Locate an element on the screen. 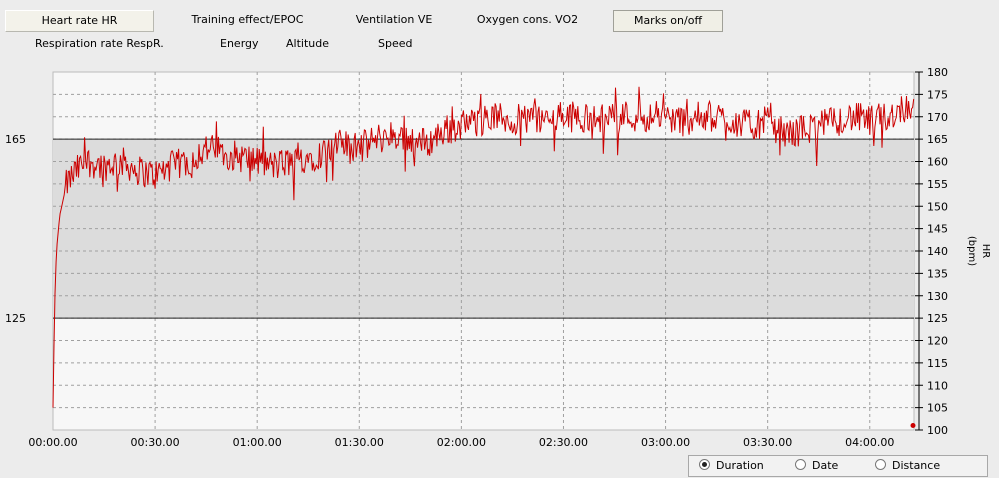 The height and width of the screenshot is (478, 999). y-tick-label: 105 is located at coordinates (937, 408).